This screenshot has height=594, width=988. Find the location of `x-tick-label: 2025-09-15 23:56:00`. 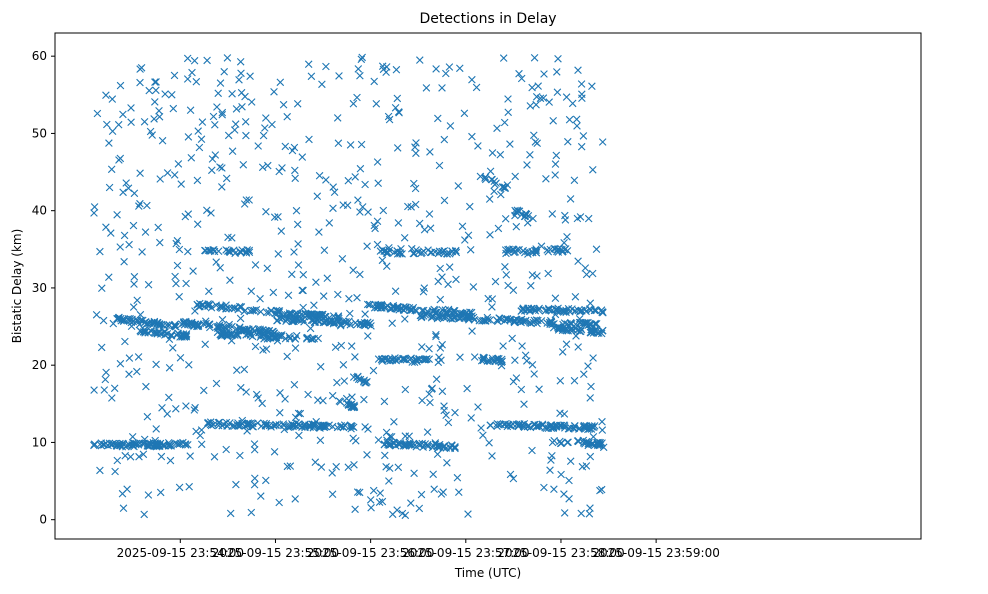

x-tick-label: 2025-09-15 23:56:00 is located at coordinates (370, 553).